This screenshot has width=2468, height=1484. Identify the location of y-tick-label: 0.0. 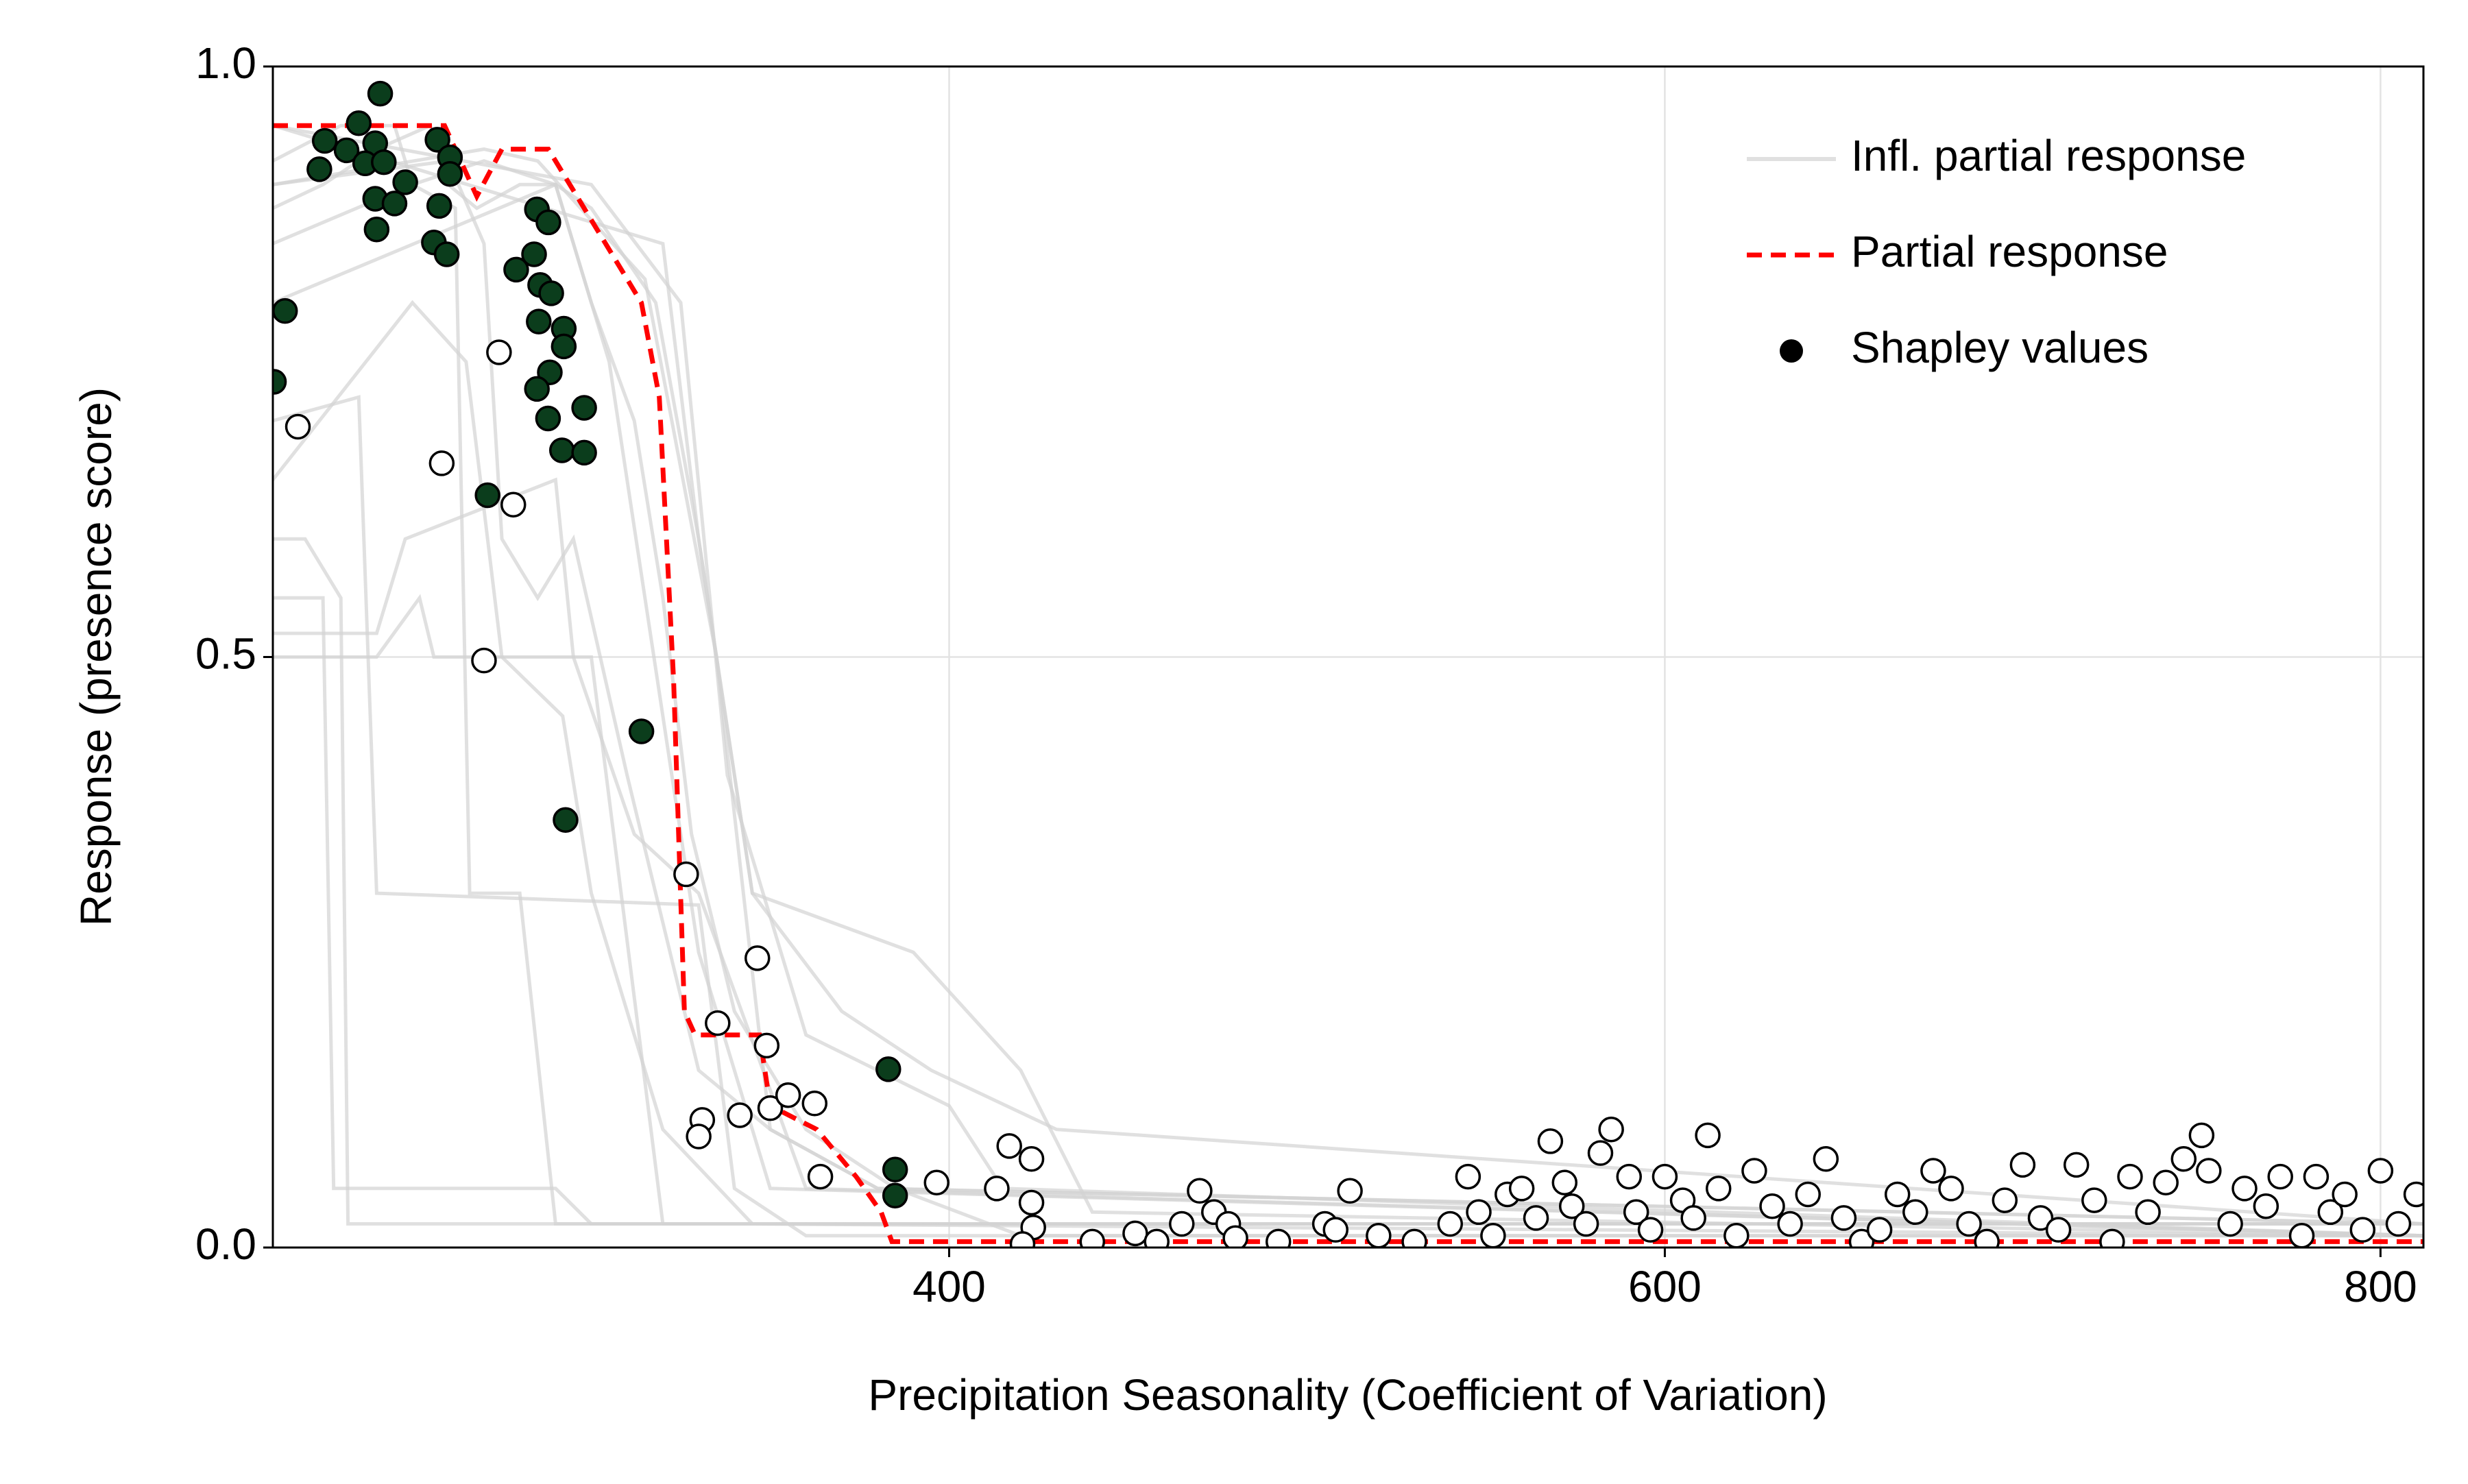
(225, 1244).